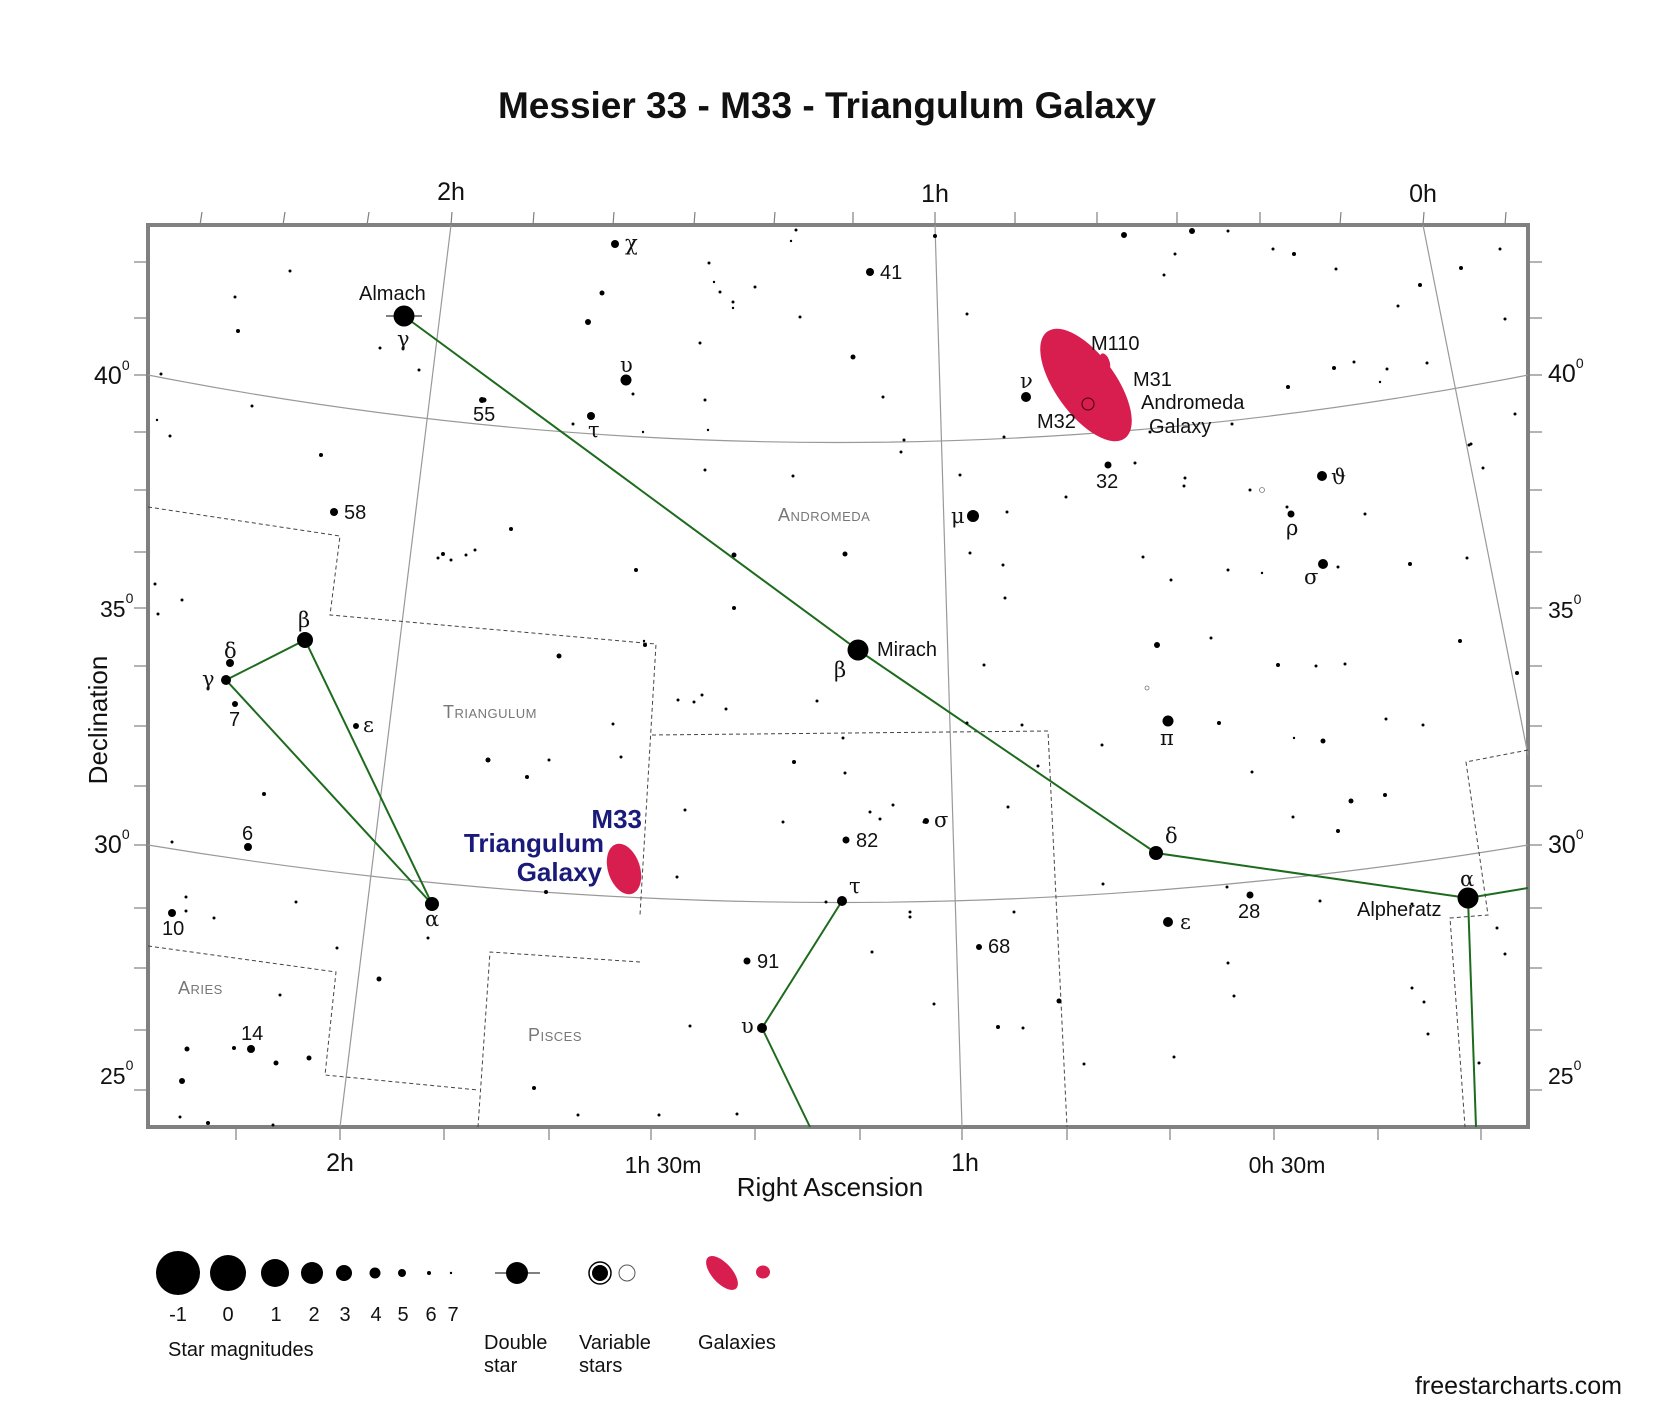 This screenshot has height=1418, width=1654. I want to click on star-mirach, so click(858, 650).